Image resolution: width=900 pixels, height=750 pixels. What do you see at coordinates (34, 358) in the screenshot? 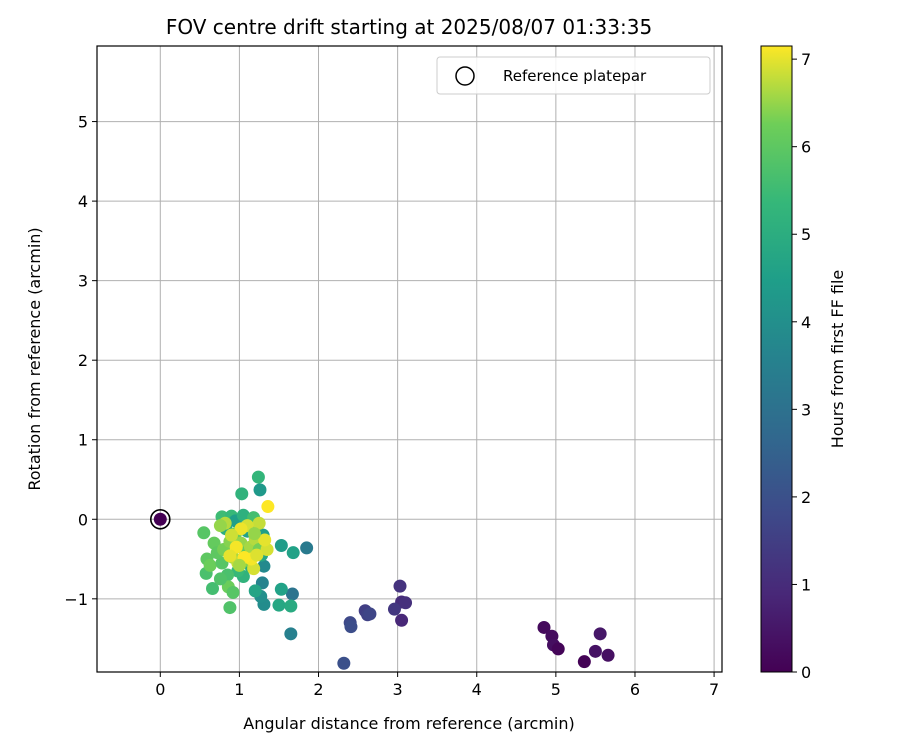
I see `y-axis-label: Rotation from reference (arcmin)` at bounding box center [34, 358].